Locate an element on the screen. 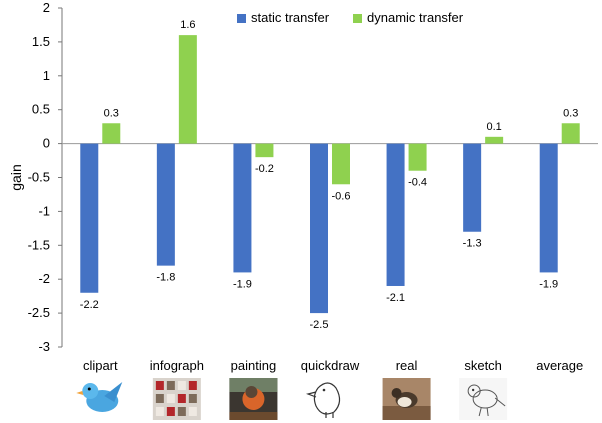 The height and width of the screenshot is (423, 602). data-label: -0.4 is located at coordinates (417, 183).